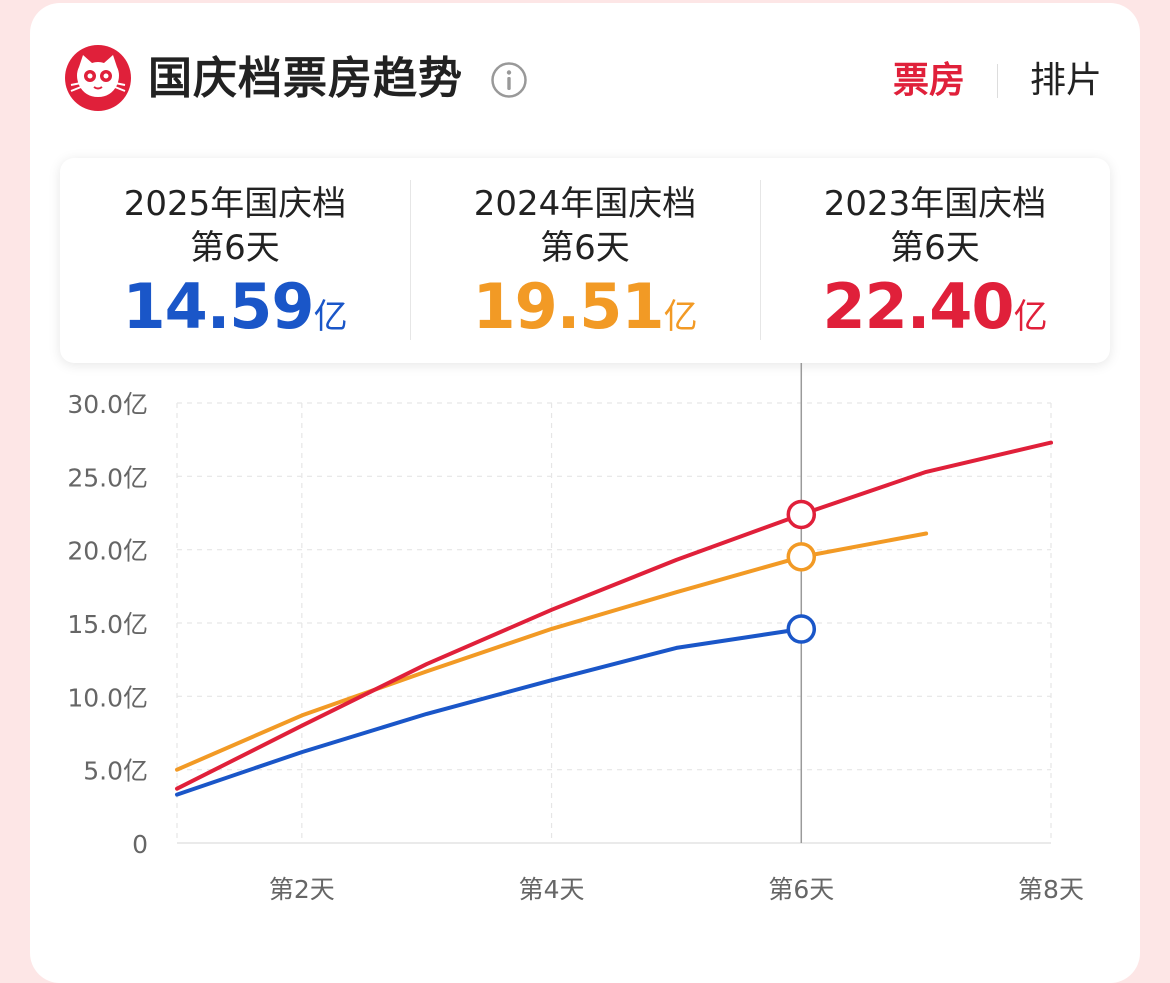 The height and width of the screenshot is (983, 1170). Describe the element at coordinates (140, 844) in the screenshot. I see `y-tick-label: 0` at that location.